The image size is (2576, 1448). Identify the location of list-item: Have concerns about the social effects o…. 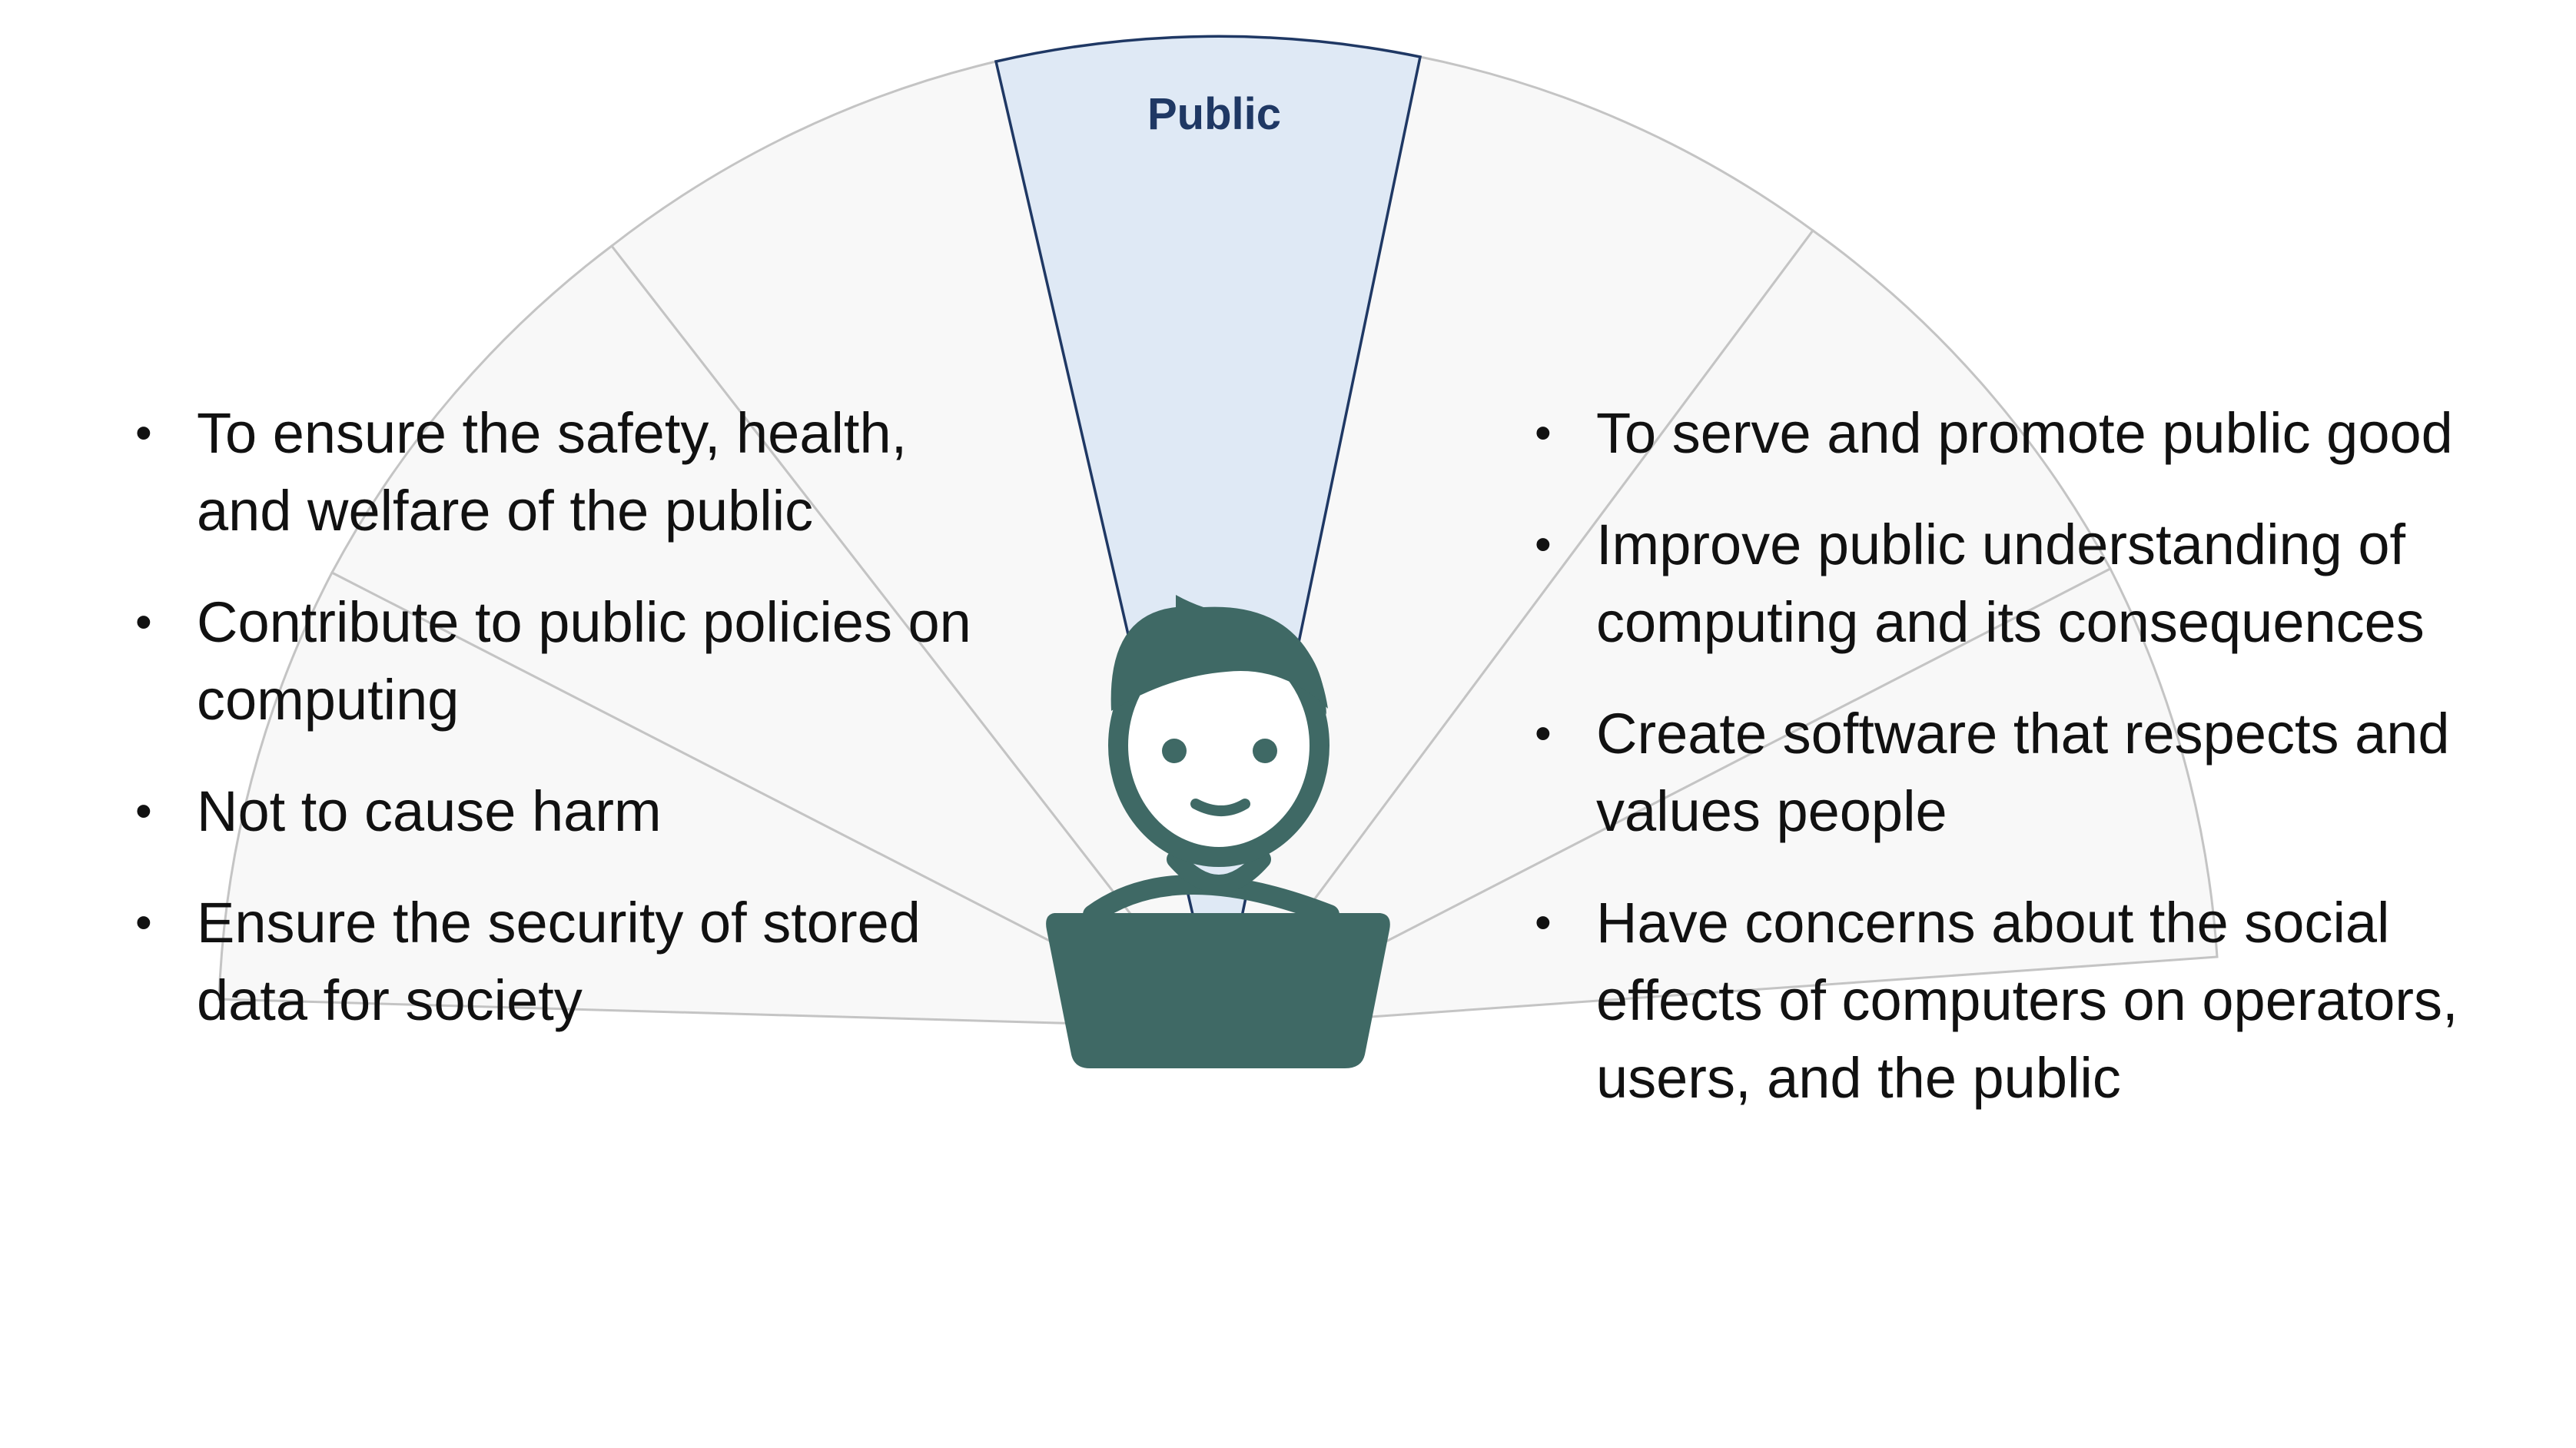
(2049, 1001).